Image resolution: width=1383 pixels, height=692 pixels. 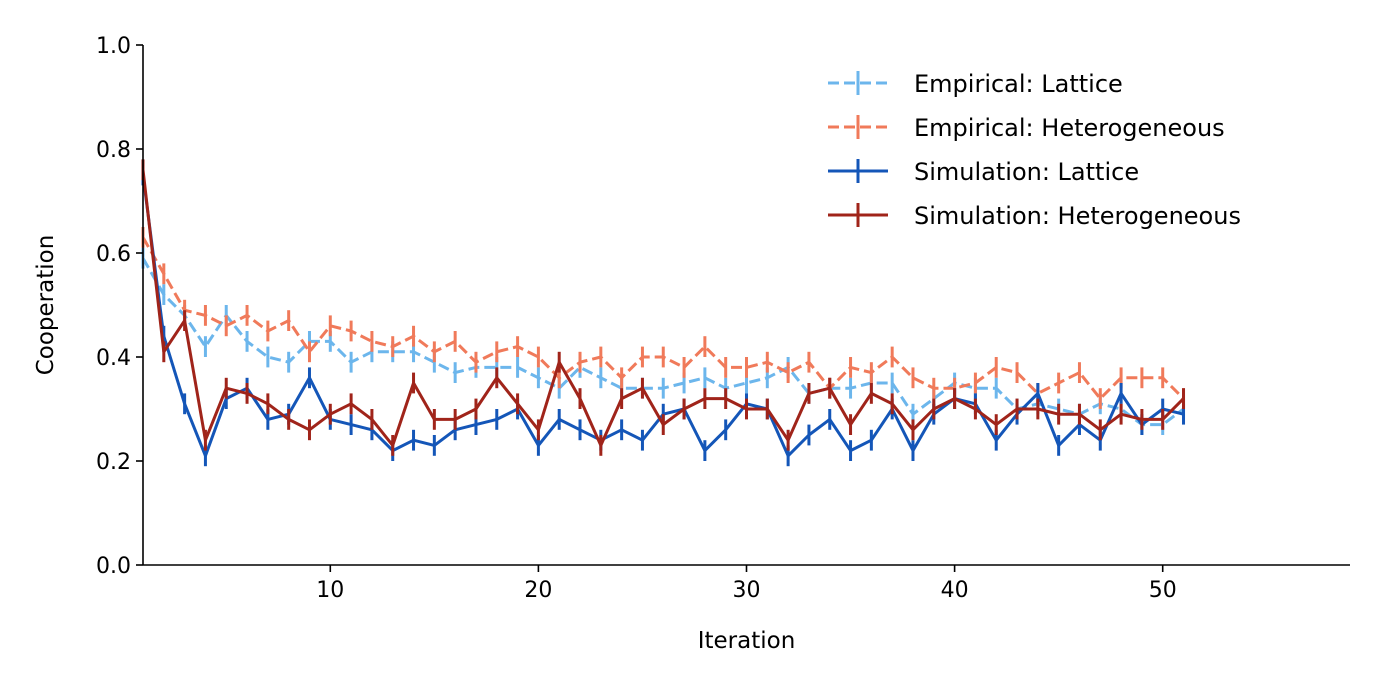 What do you see at coordinates (747, 641) in the screenshot?
I see `x-axis-title: Iteration` at bounding box center [747, 641].